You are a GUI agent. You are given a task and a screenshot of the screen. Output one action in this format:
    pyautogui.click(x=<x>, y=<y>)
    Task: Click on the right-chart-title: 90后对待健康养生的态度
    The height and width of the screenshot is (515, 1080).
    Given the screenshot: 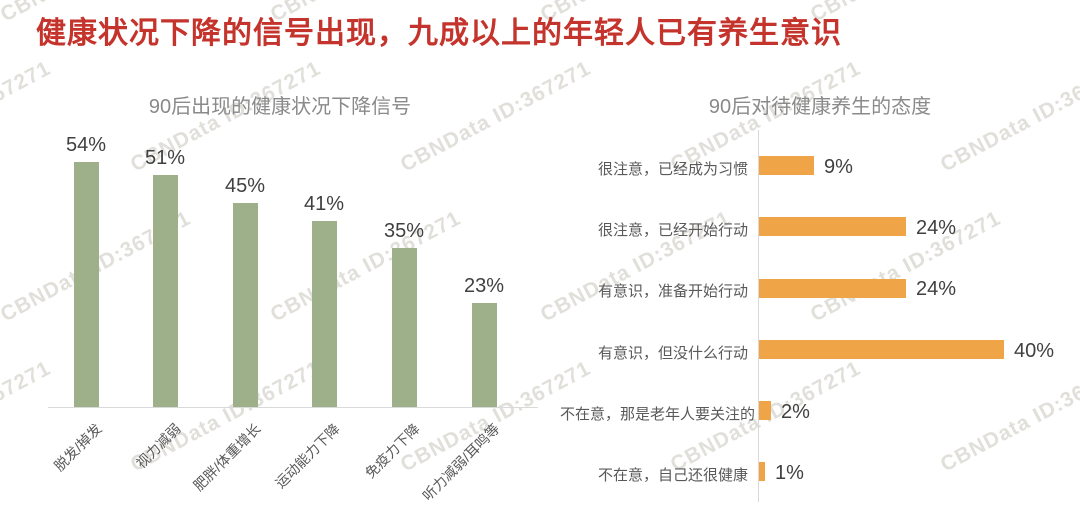 What is the action you would take?
    pyautogui.click(x=820, y=107)
    